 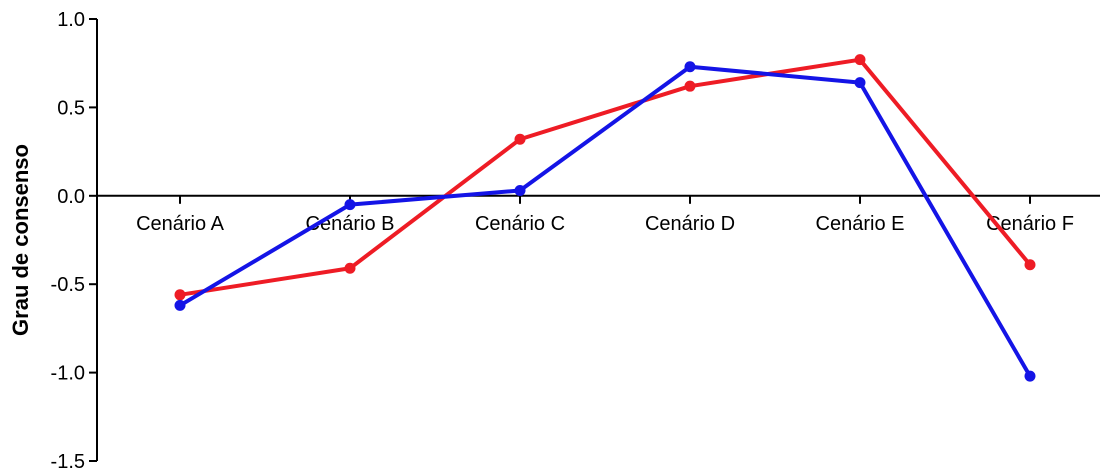 What do you see at coordinates (20, 240) in the screenshot?
I see `y-axis-title: Grau de consenso` at bounding box center [20, 240].